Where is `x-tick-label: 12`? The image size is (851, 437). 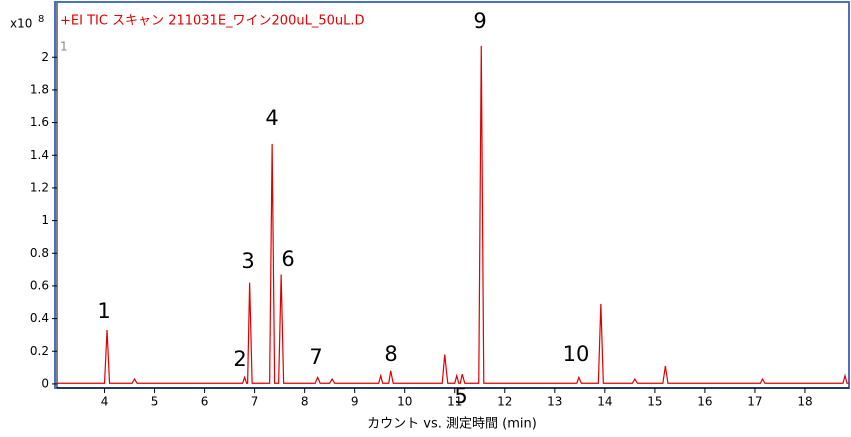 x-tick-label: 12 is located at coordinates (504, 402).